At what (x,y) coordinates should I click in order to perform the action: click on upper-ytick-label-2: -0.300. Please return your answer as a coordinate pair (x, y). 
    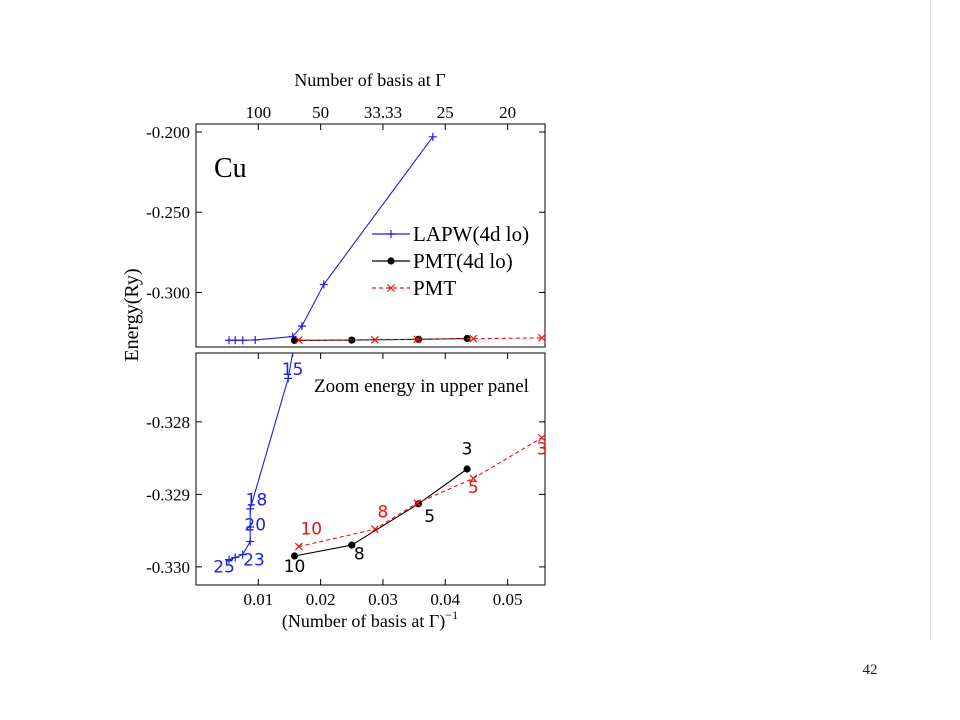
    Looking at the image, I should click on (168, 292).